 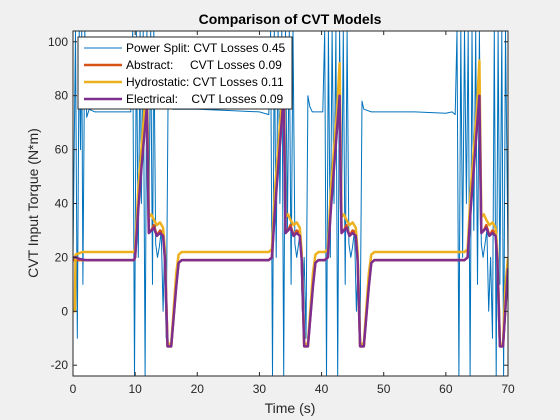 What do you see at coordinates (260, 389) in the screenshot?
I see `x-tick-label: 30` at bounding box center [260, 389].